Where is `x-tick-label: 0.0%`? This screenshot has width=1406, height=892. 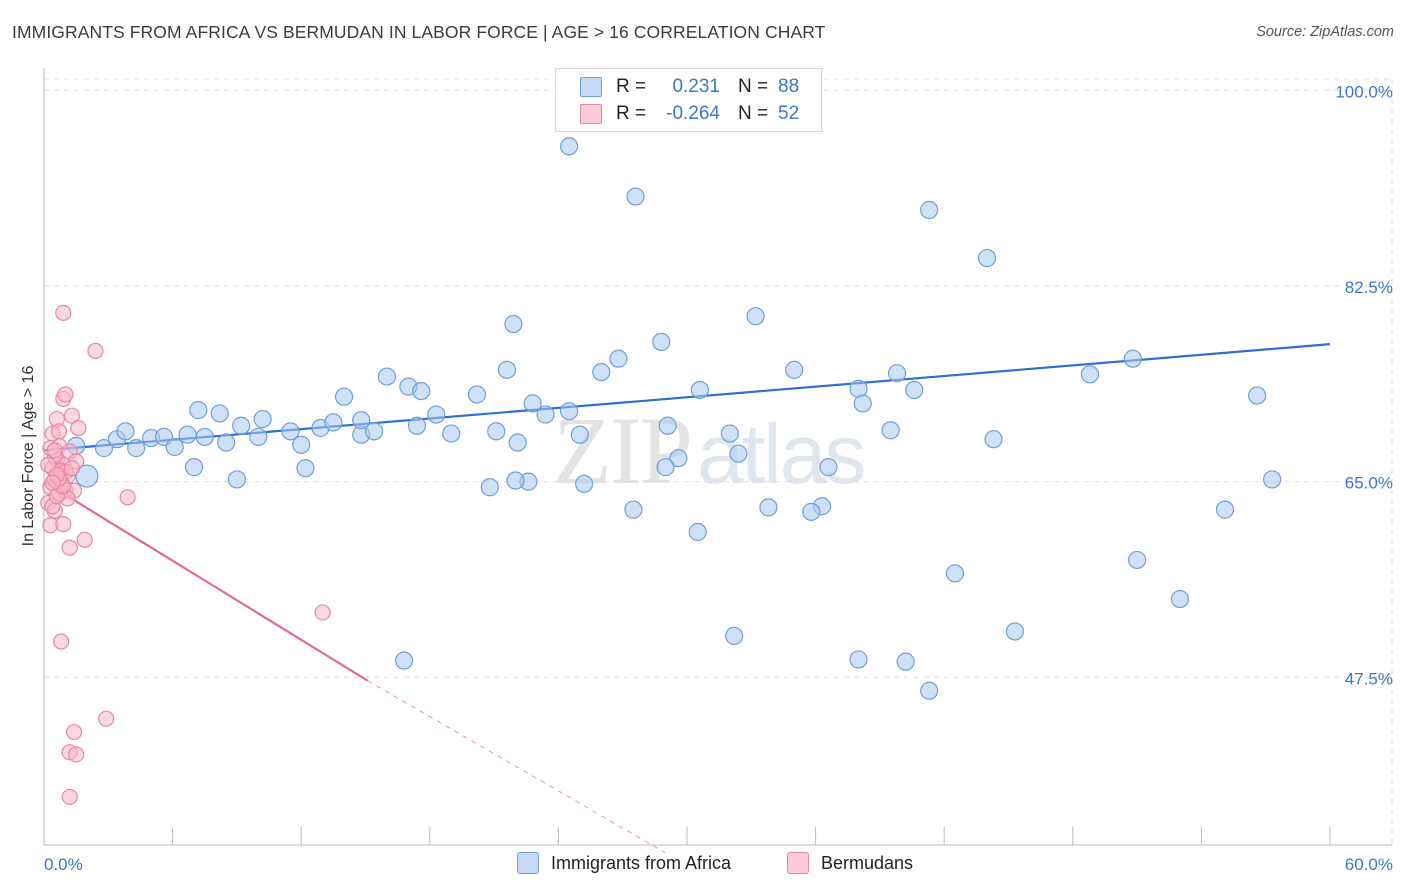 x-tick-label: 0.0% is located at coordinates (63, 864).